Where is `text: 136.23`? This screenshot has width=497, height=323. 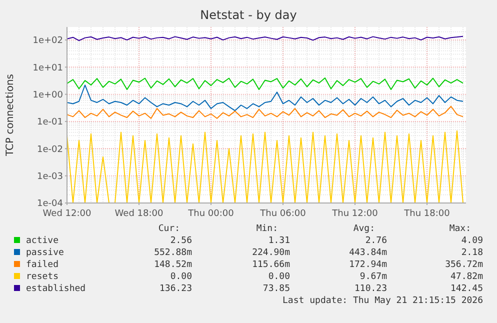 text: 136.23 is located at coordinates (175, 289).